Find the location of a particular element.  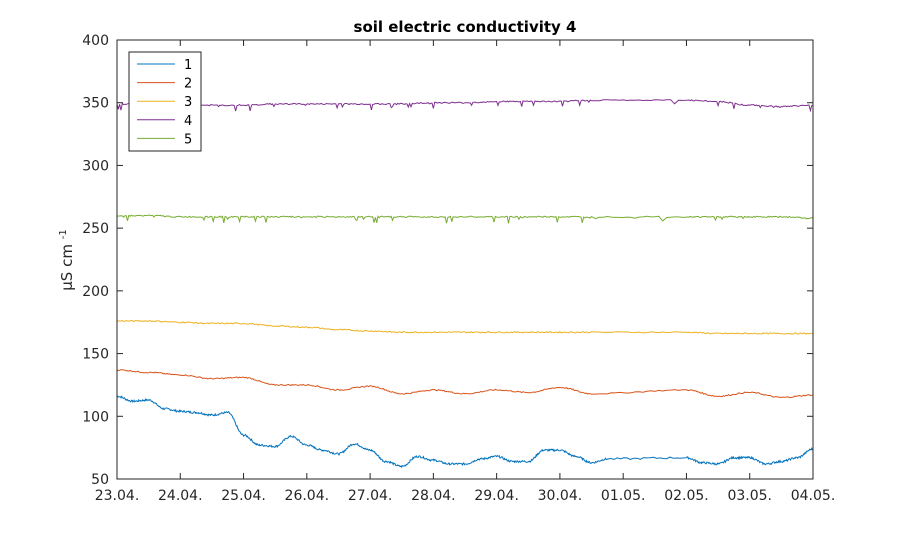

chart-title: soil electric conductivity 4 is located at coordinates (465, 27).